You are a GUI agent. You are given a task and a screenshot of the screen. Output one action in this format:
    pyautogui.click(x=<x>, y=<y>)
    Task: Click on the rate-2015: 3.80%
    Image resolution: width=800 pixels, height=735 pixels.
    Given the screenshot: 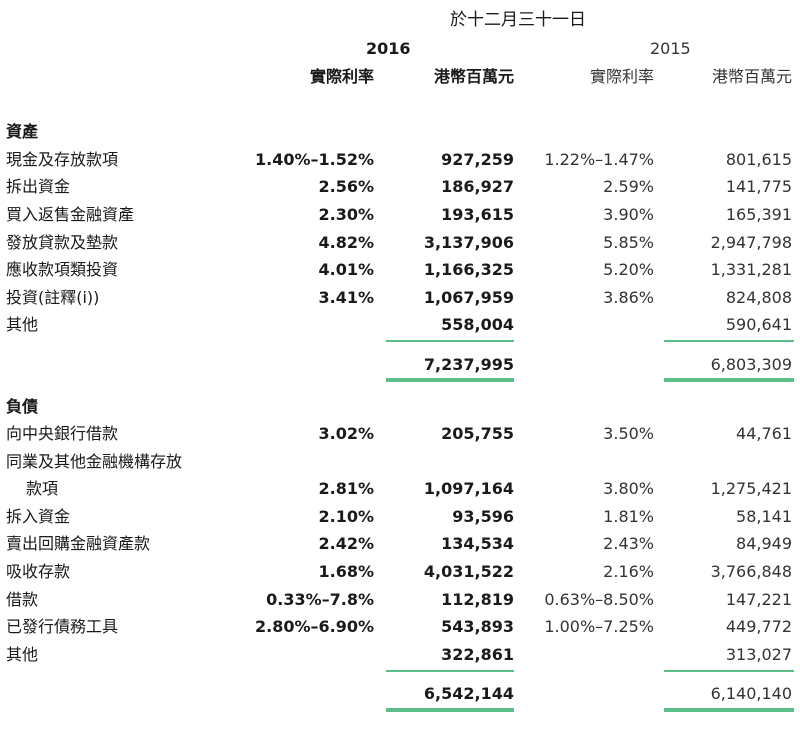 What is the action you would take?
    pyautogui.click(x=628, y=488)
    